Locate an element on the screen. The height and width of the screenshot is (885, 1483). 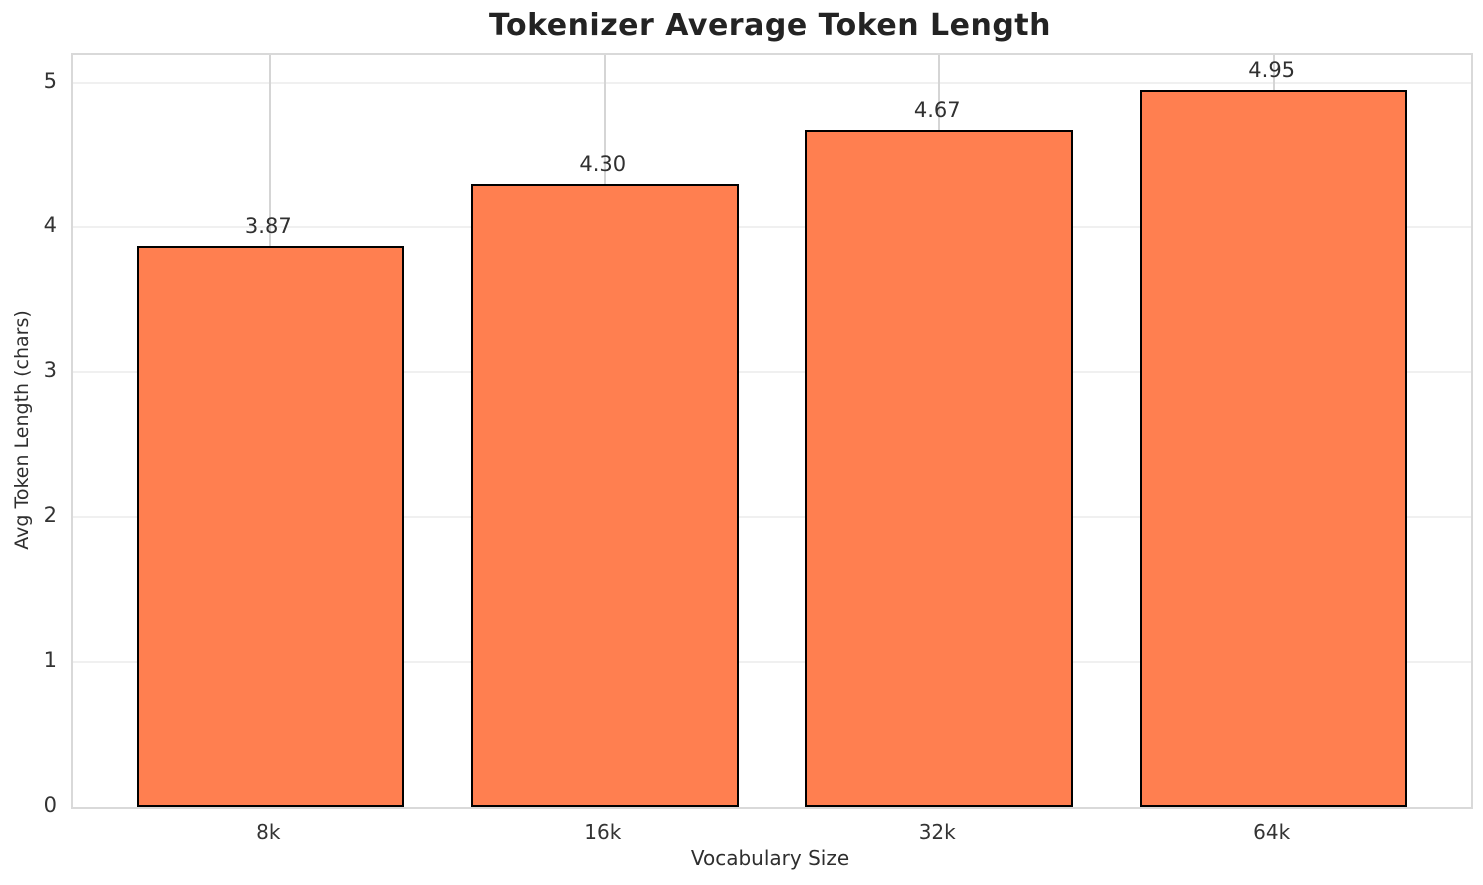
bar-64k is located at coordinates (1273, 448).